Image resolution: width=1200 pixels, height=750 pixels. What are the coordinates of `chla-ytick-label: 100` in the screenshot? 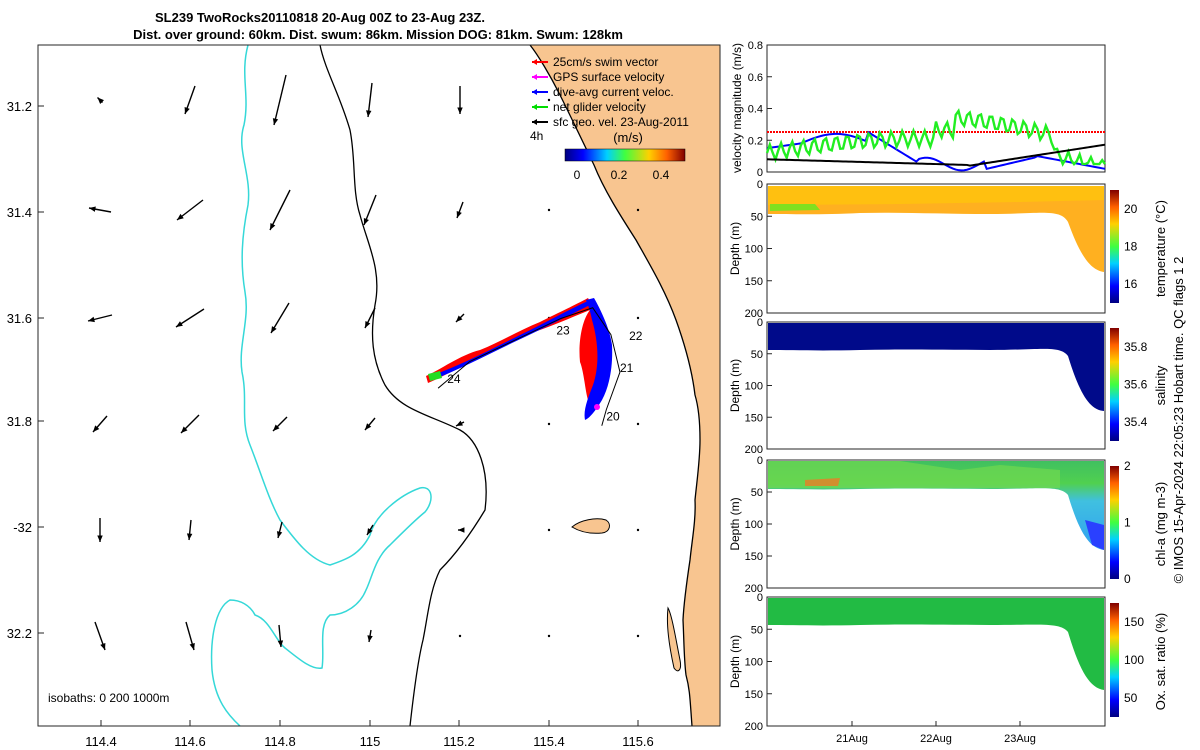 It's located at (754, 525).